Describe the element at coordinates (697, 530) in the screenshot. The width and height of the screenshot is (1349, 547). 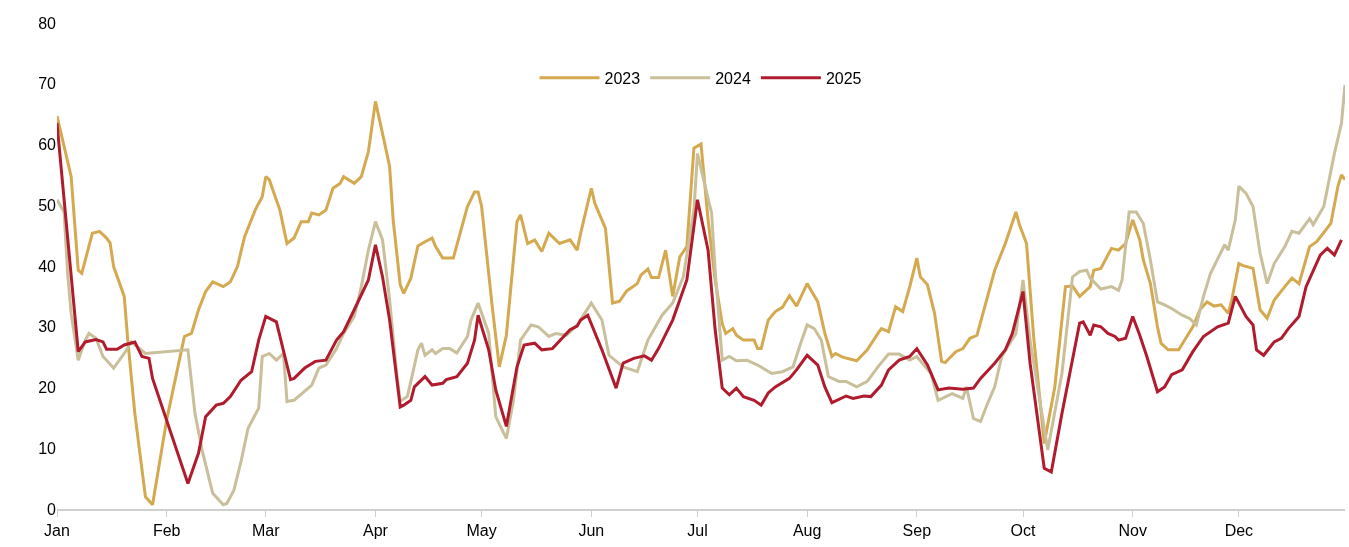
I see `x-tick-label: Jul` at that location.